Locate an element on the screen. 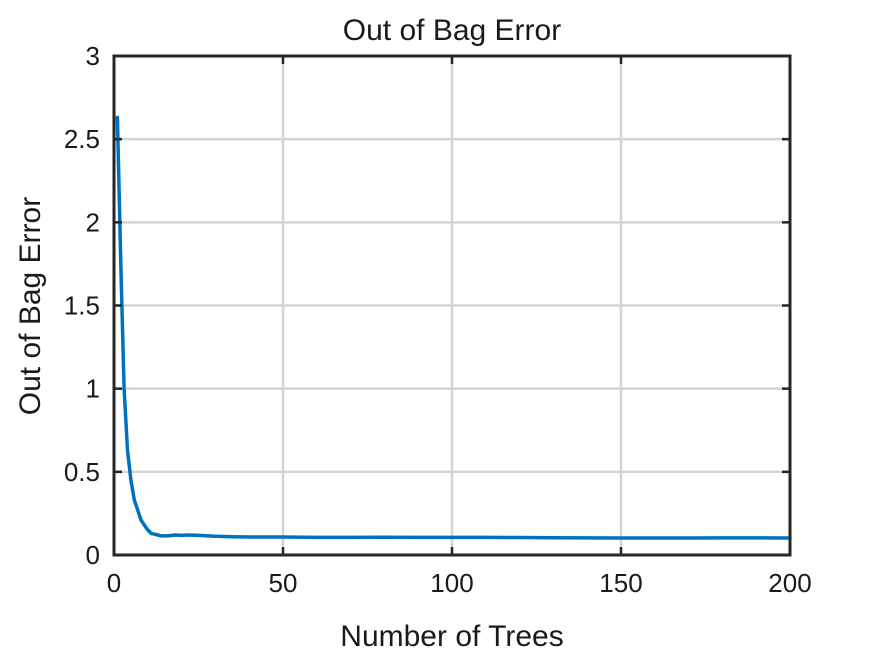 This screenshot has width=875, height=661. y-axis-label: Out of Bag Error is located at coordinates (30, 306).